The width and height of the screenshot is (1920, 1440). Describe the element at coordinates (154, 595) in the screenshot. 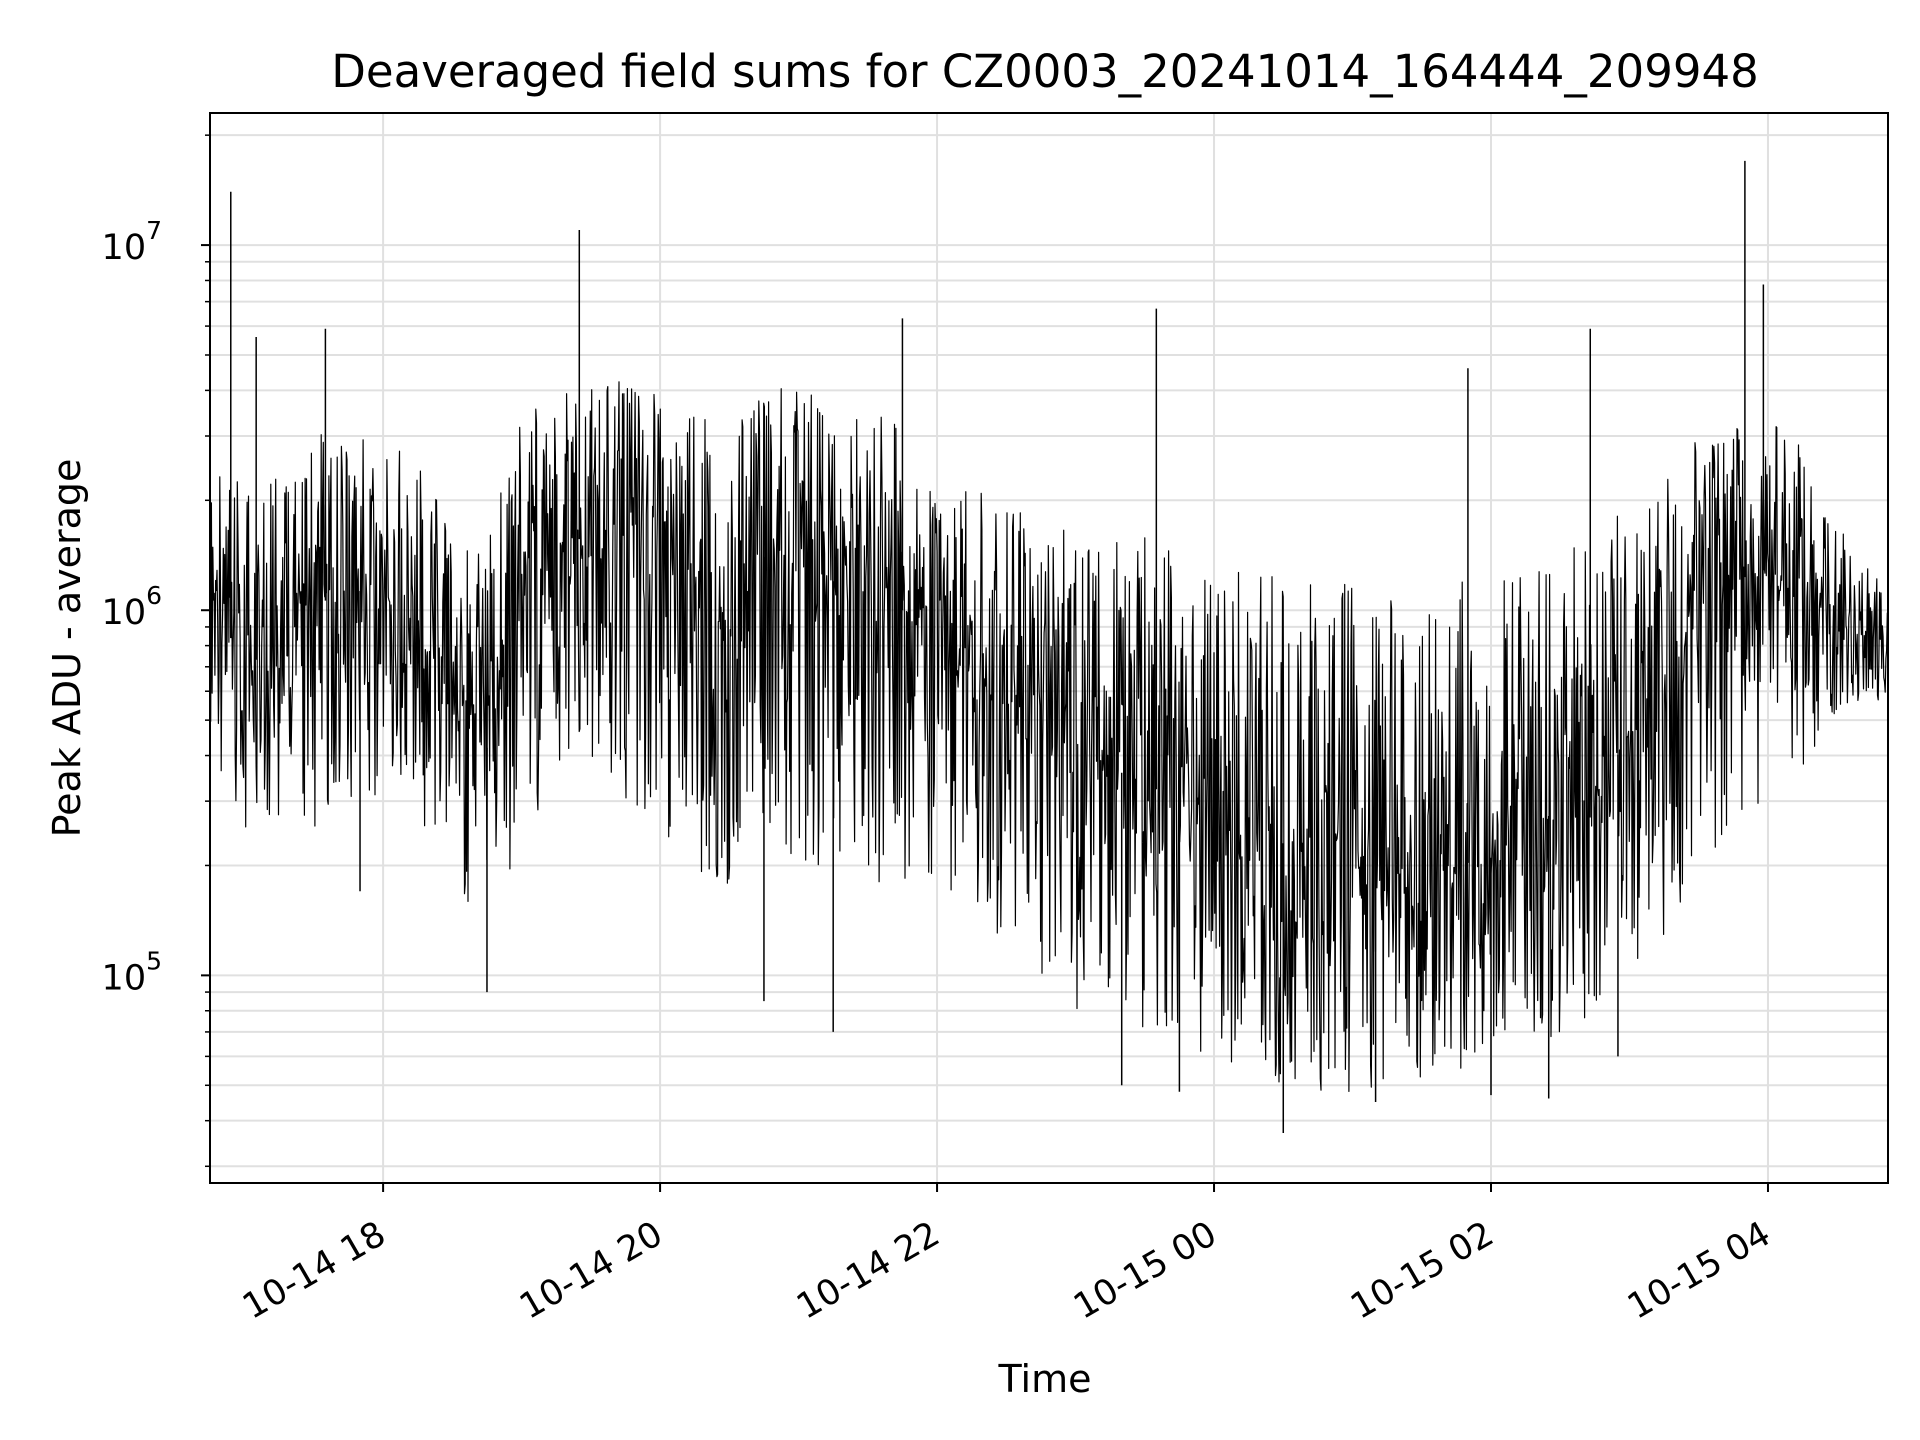

I see `y-tick-exponent: 6` at that location.